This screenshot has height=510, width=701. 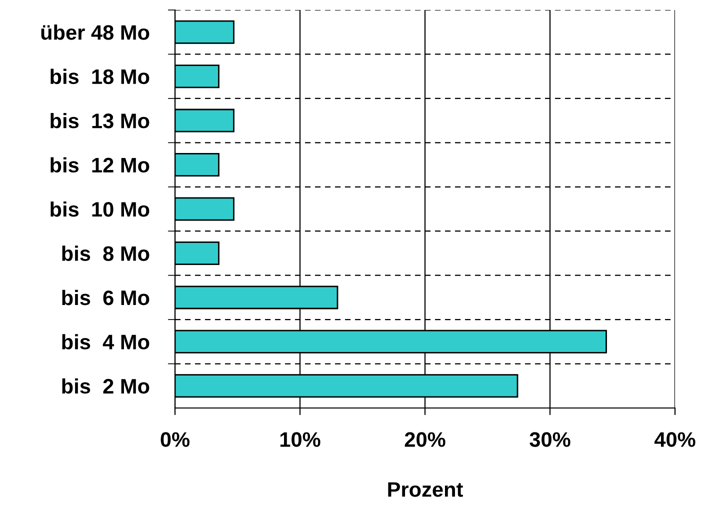 What do you see at coordinates (106, 298) in the screenshot?
I see `y-tick-label: bis 6 Mo` at bounding box center [106, 298].